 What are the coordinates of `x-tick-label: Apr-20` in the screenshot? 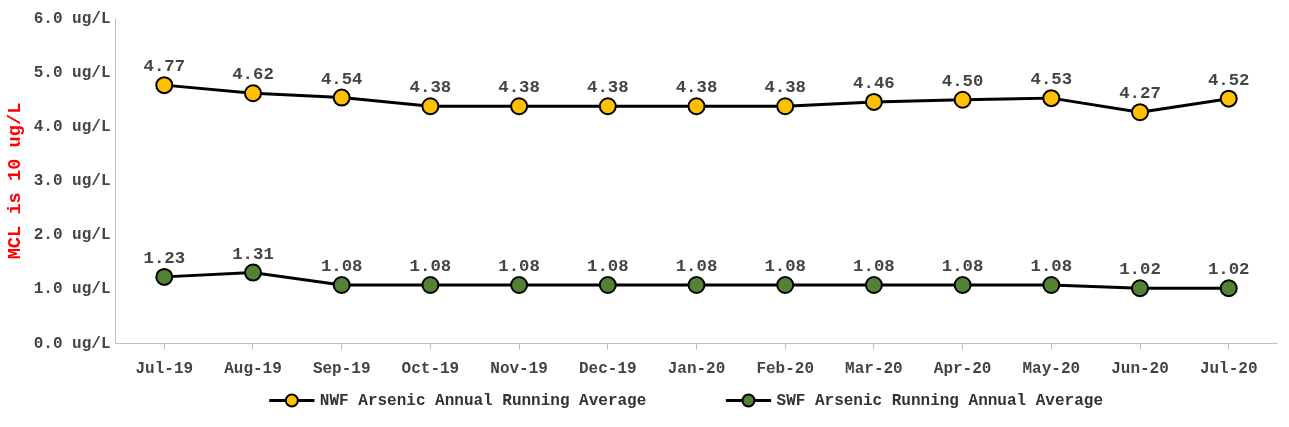 It's located at (962, 368).